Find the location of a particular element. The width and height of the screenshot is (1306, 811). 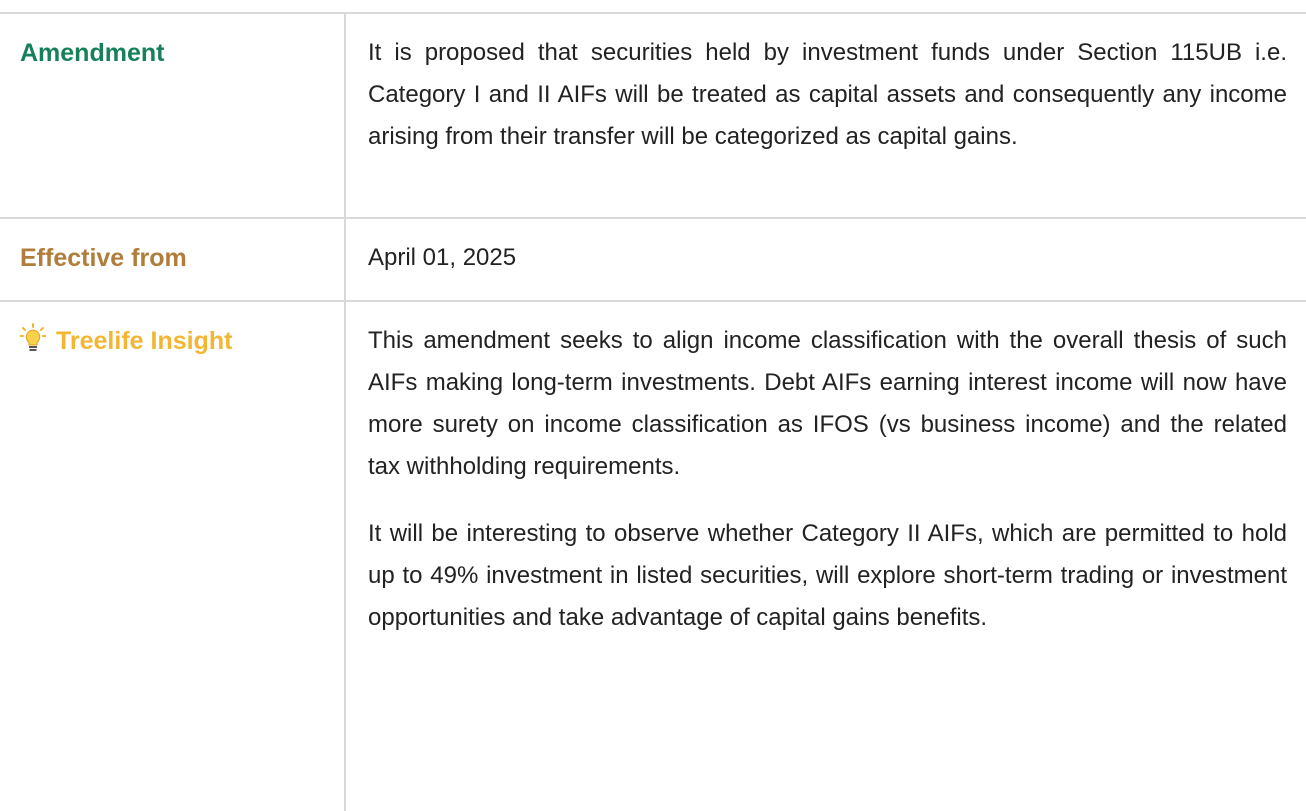

row-label: Treelife Insight is located at coordinates (144, 341).